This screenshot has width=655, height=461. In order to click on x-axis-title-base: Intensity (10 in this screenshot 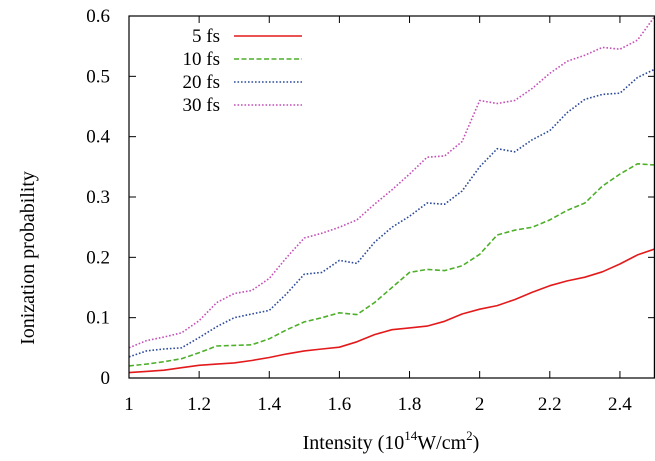, I will do `click(354, 443)`.